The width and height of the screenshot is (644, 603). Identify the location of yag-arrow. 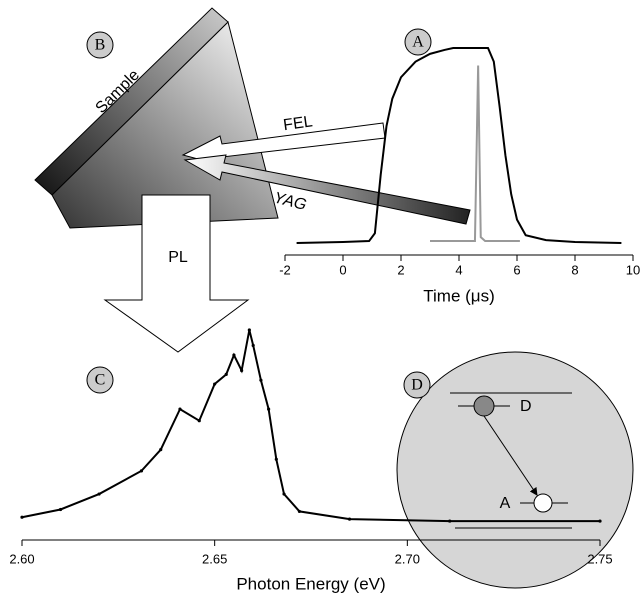
(327, 189).